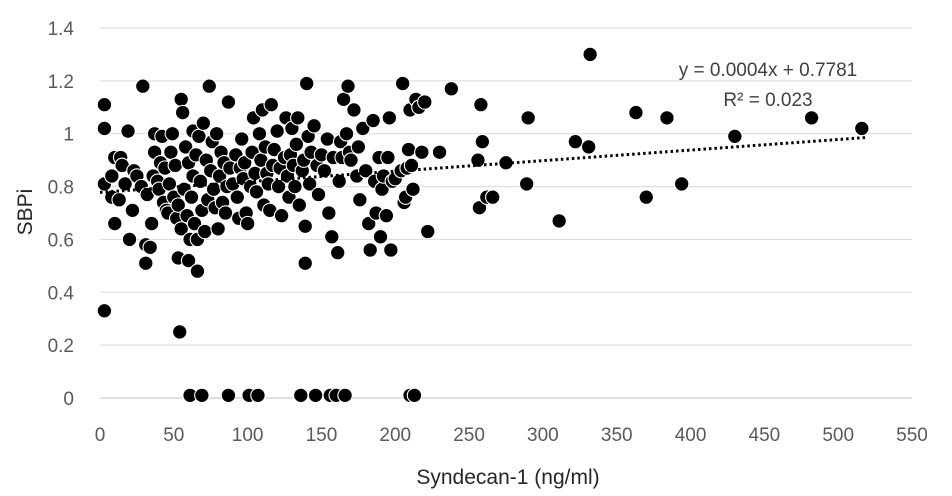  I want to click on x-tick-label: 100, so click(248, 435).